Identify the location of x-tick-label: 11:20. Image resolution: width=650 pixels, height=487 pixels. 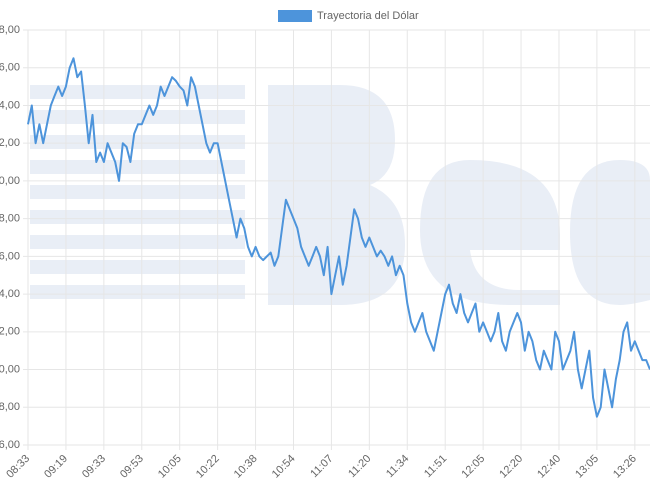
(359, 466).